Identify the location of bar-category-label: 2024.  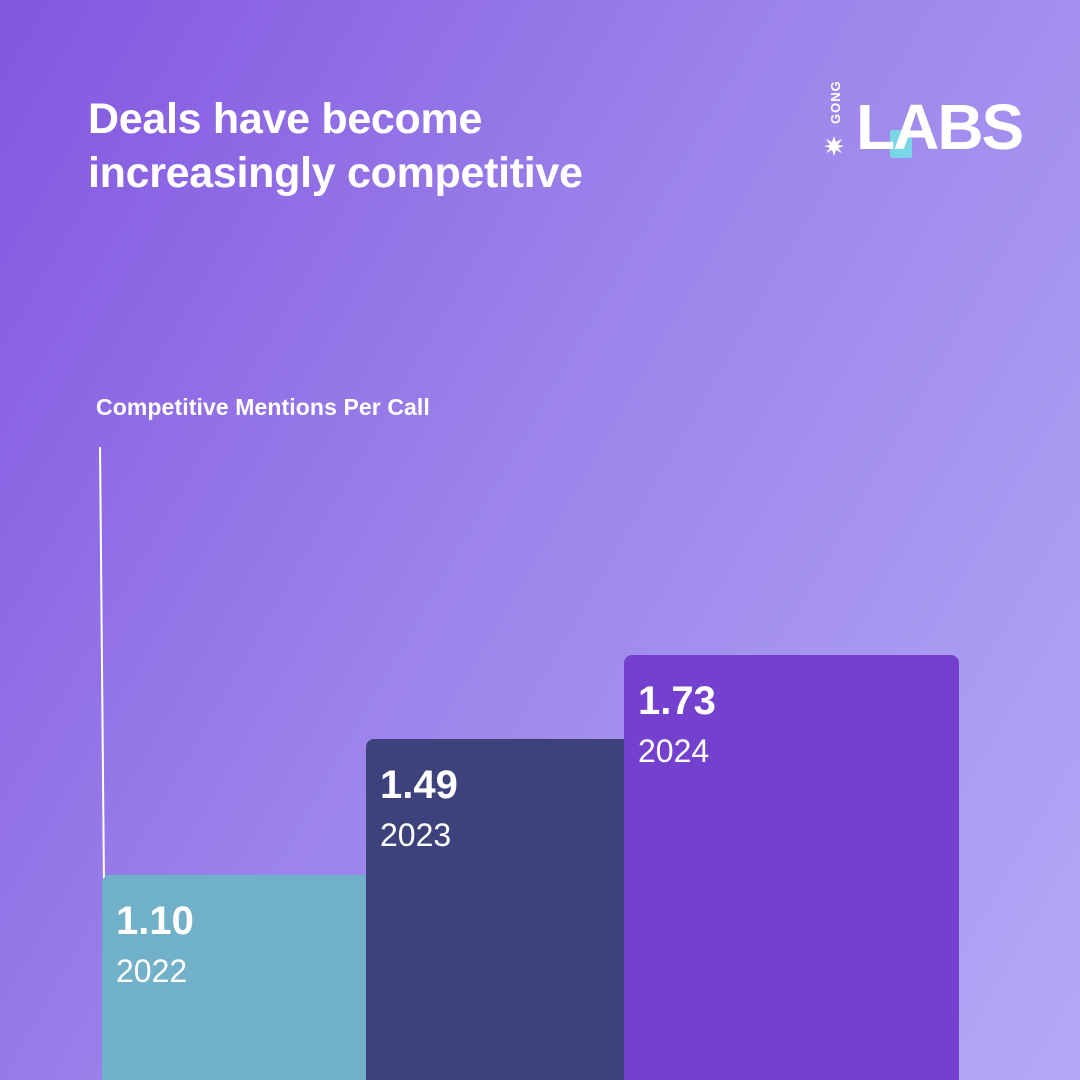
(674, 750).